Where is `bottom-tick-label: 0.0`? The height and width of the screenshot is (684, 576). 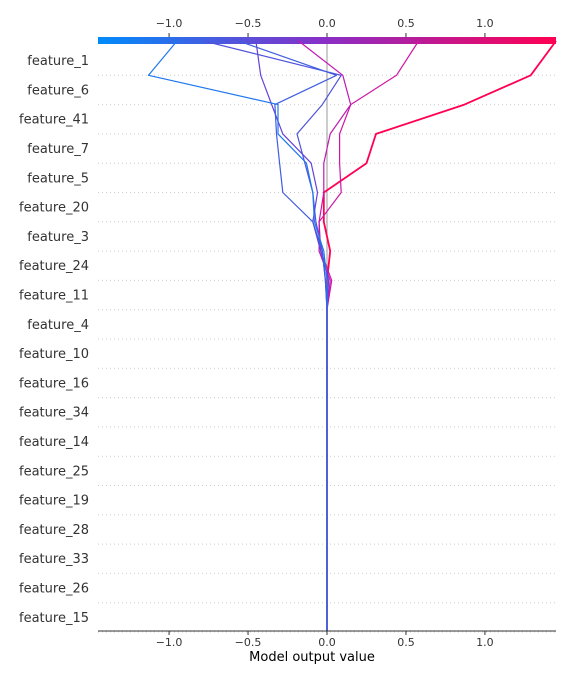
bottom-tick-label: 0.0 is located at coordinates (327, 642).